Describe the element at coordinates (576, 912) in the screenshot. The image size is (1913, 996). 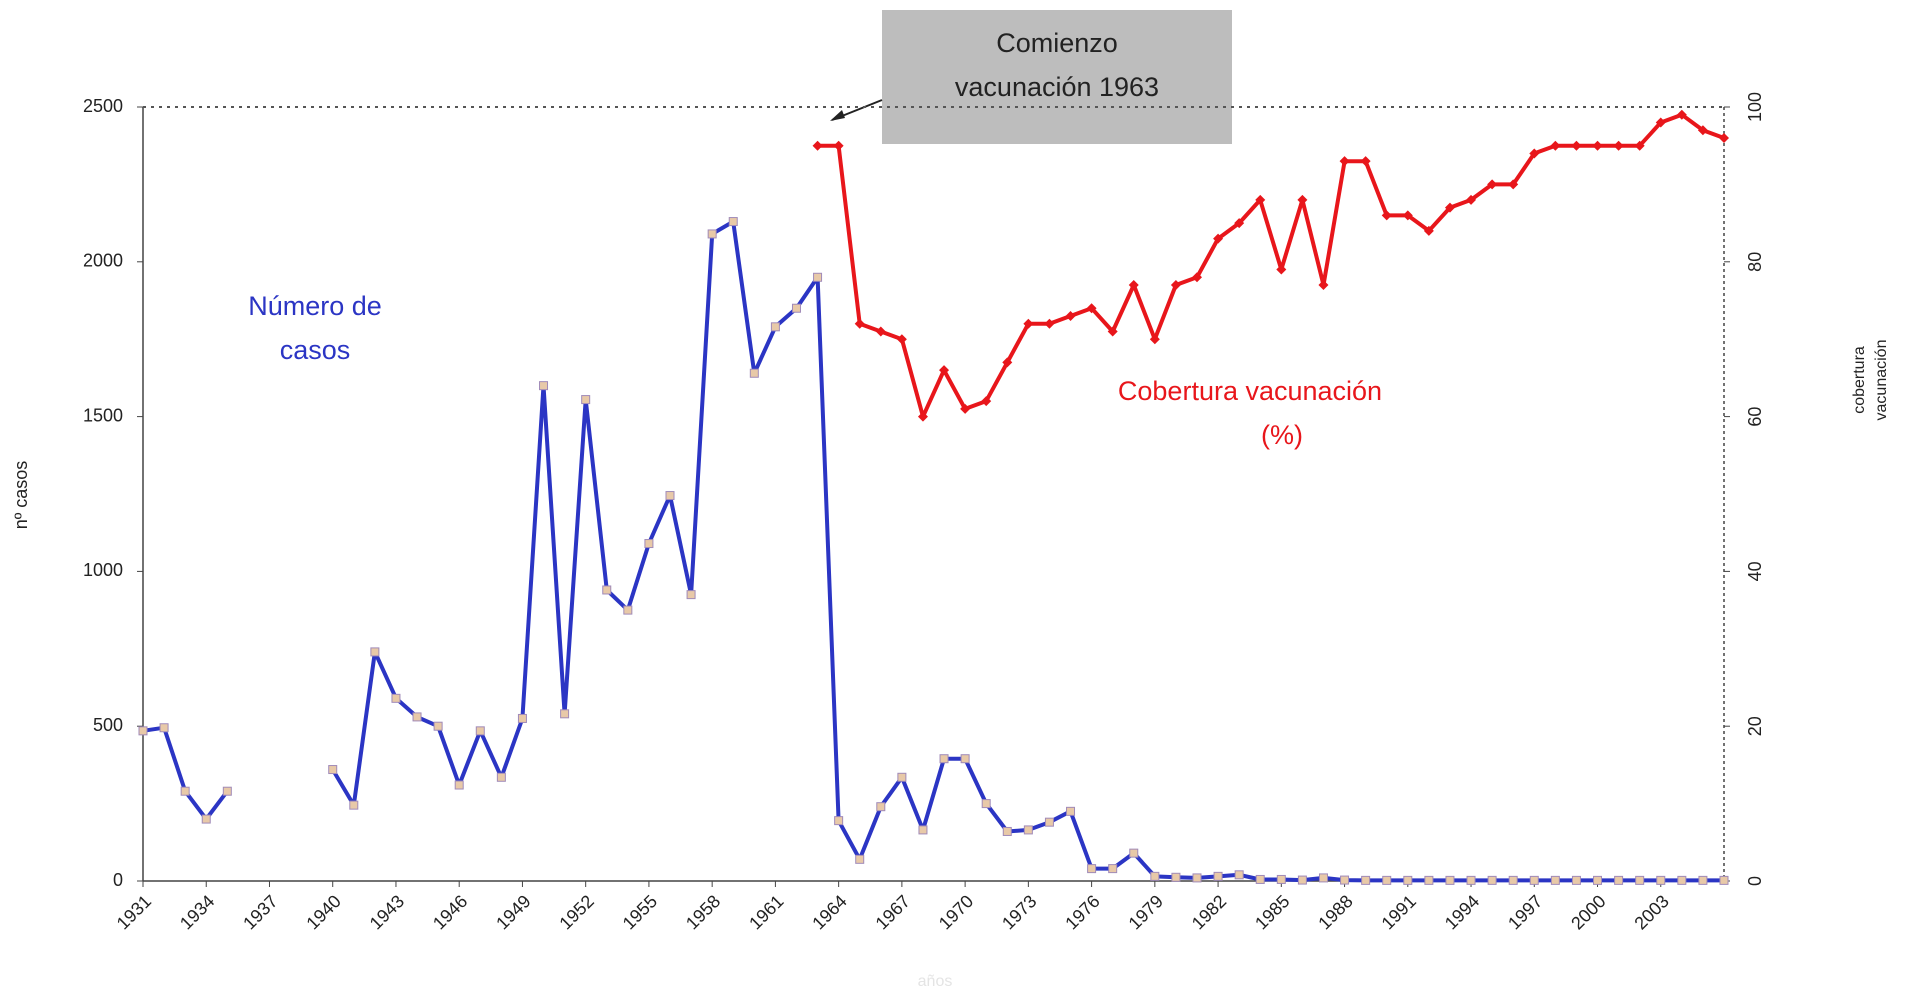
I see `x-tick-label: 1952` at that location.